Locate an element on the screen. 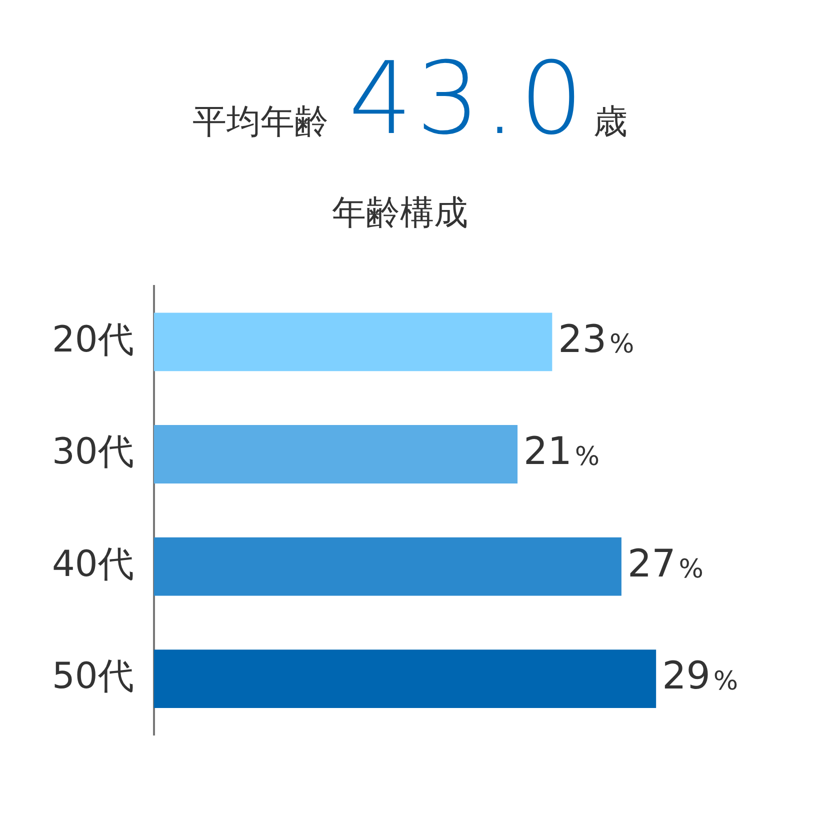  data-label: 21% is located at coordinates (562, 451).